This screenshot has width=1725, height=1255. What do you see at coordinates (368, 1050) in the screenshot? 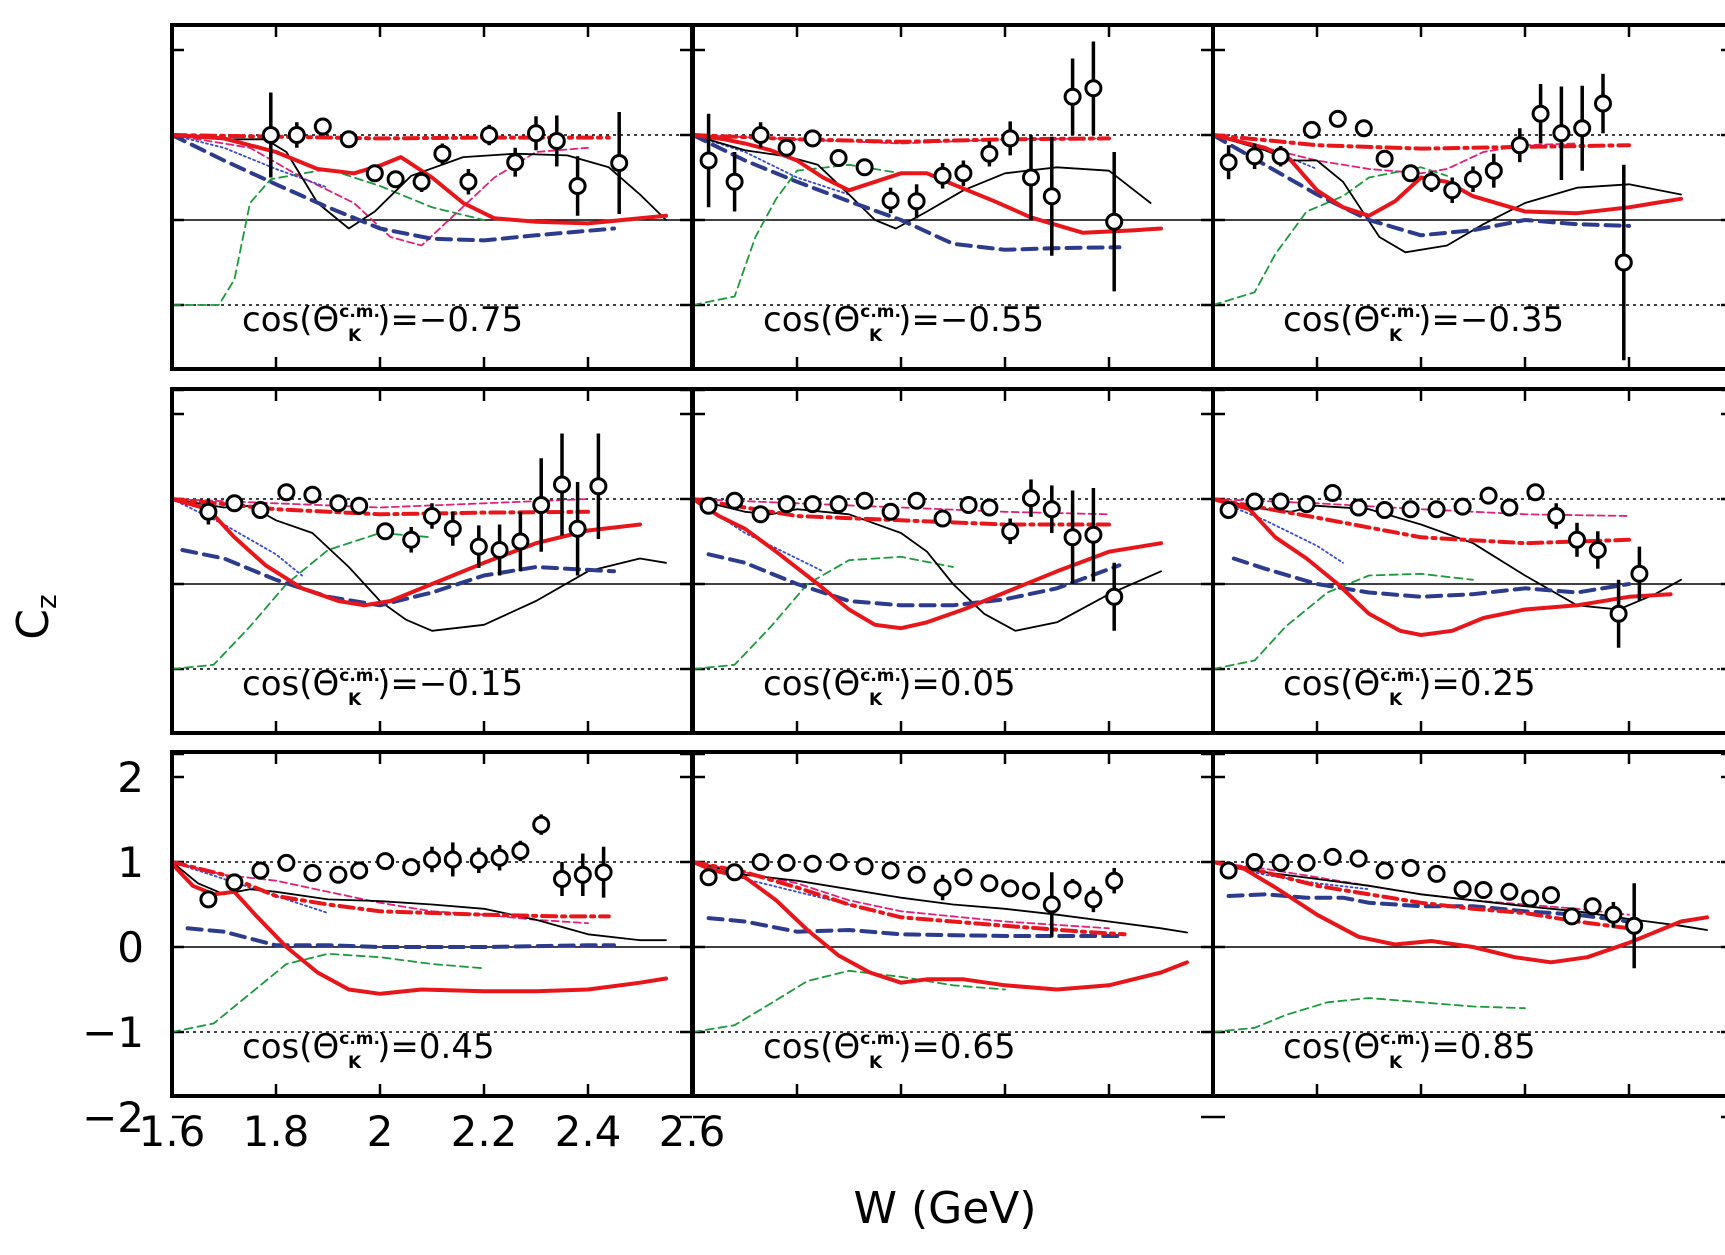
I see `panel-angle-label: cos(Θc.m. K)=0.45` at bounding box center [368, 1050].